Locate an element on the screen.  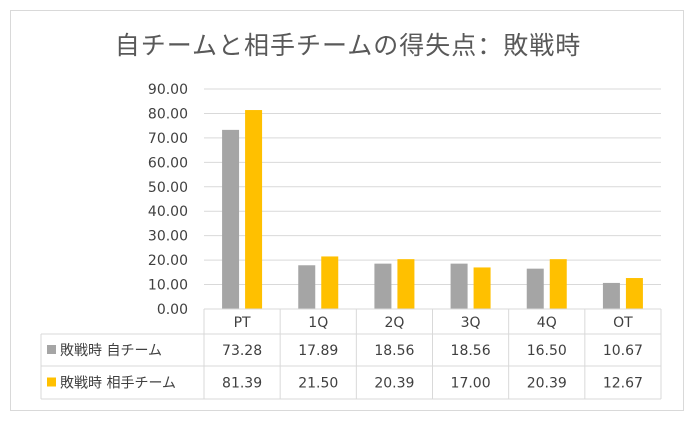
y-tick-label: 90.00 is located at coordinates (168, 90).